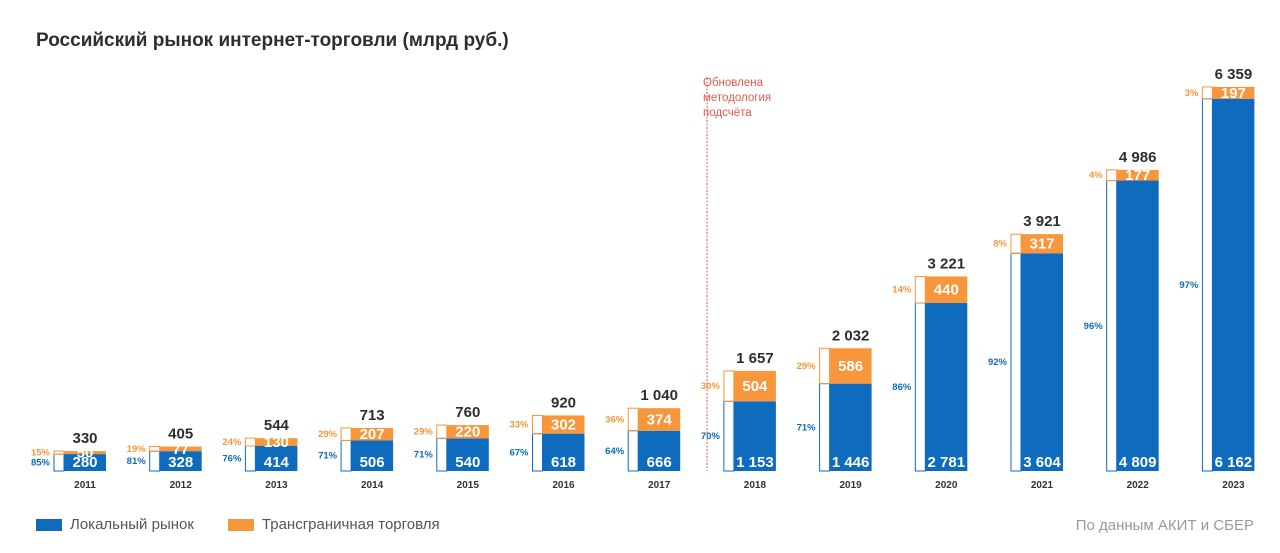 This screenshot has height=553, width=1280. Describe the element at coordinates (467, 412) in the screenshot. I see `total-label: 760` at that location.